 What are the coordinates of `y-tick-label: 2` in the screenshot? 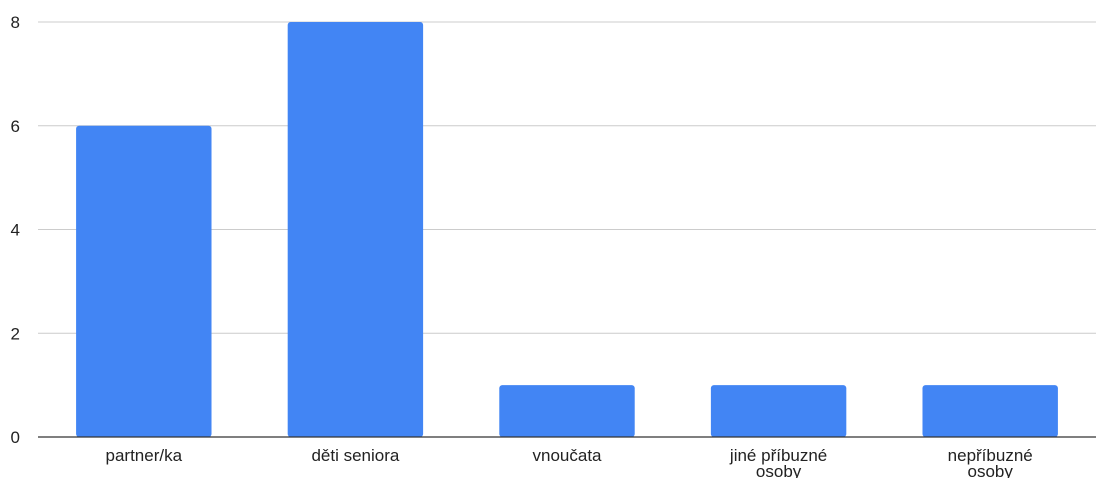 It's located at (15, 333).